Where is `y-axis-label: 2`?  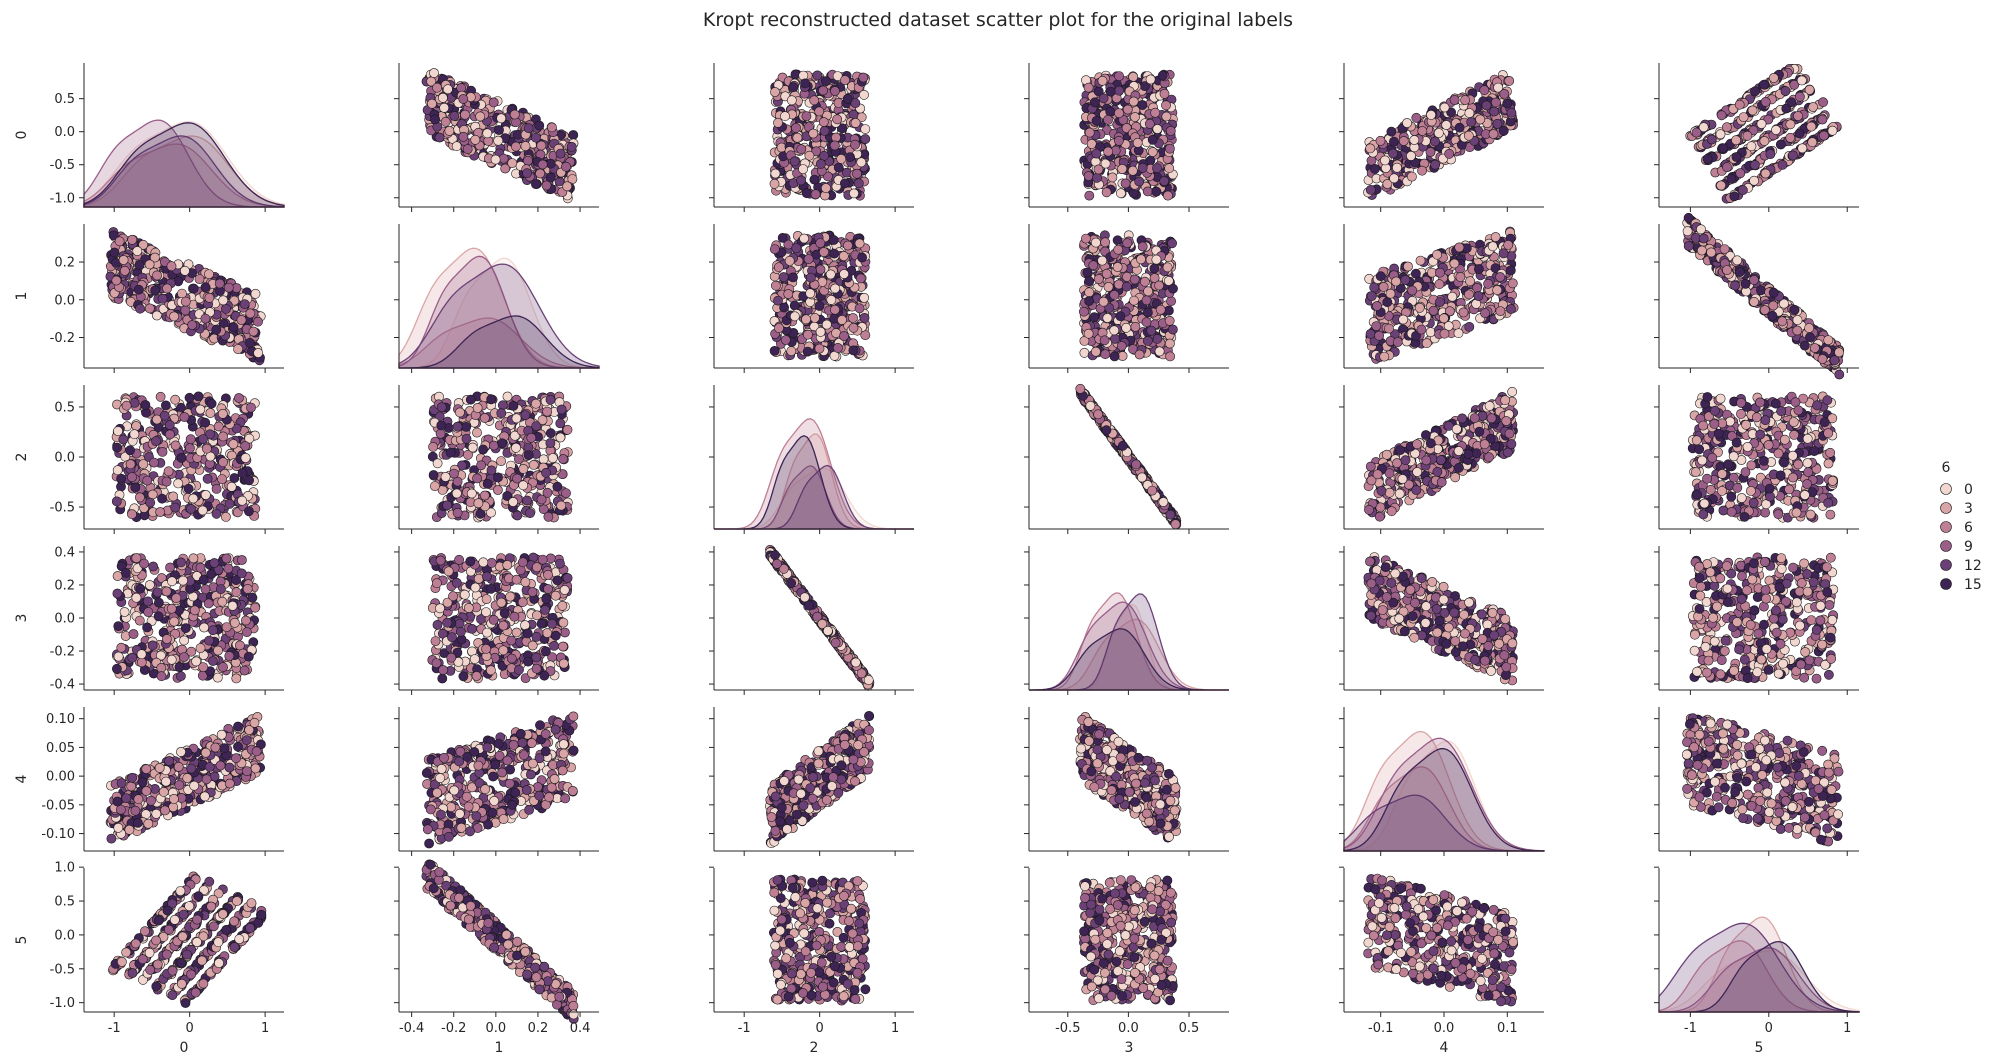 y-axis-label: 2 is located at coordinates (22, 457).